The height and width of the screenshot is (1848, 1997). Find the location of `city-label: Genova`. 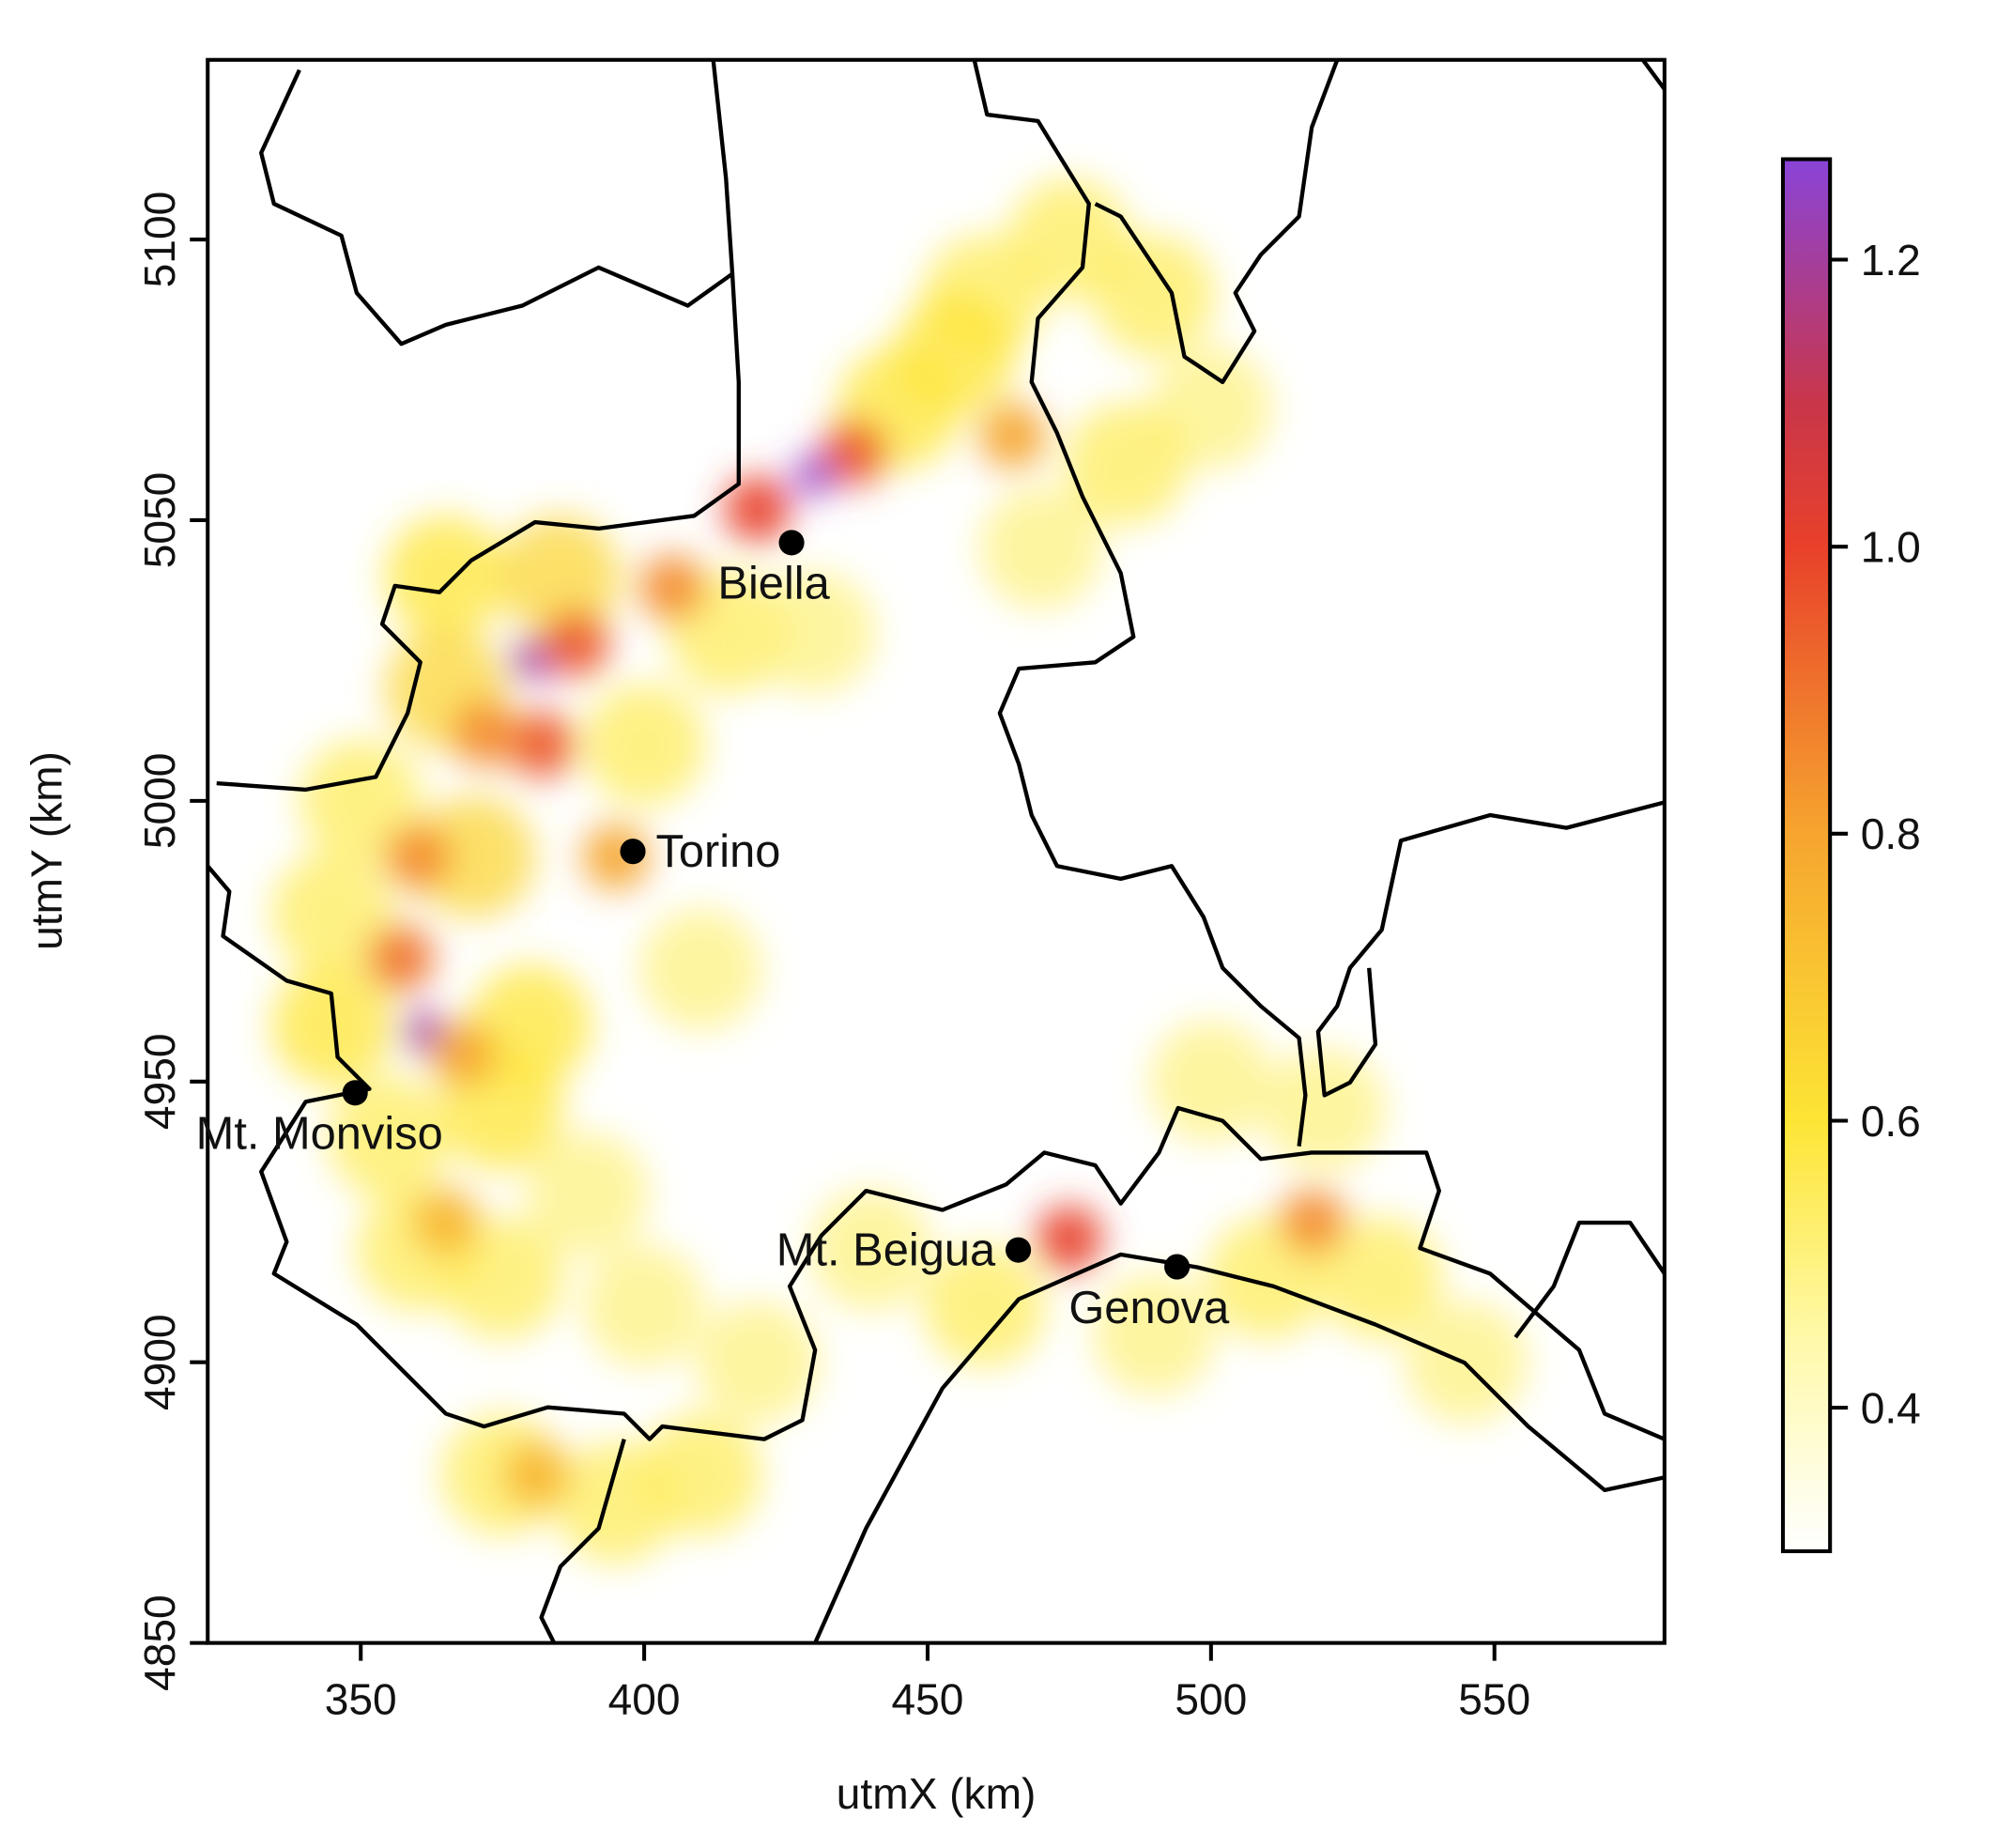

city-label: Genova is located at coordinates (1149, 1308).